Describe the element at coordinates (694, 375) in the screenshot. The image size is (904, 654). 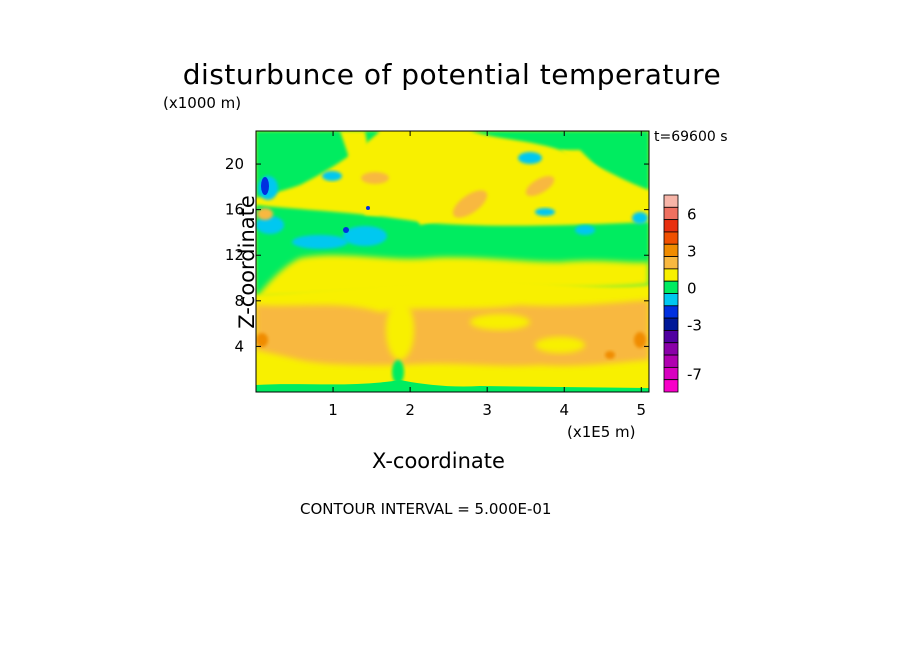
I see `colorbar-tick-label: -7` at that location.